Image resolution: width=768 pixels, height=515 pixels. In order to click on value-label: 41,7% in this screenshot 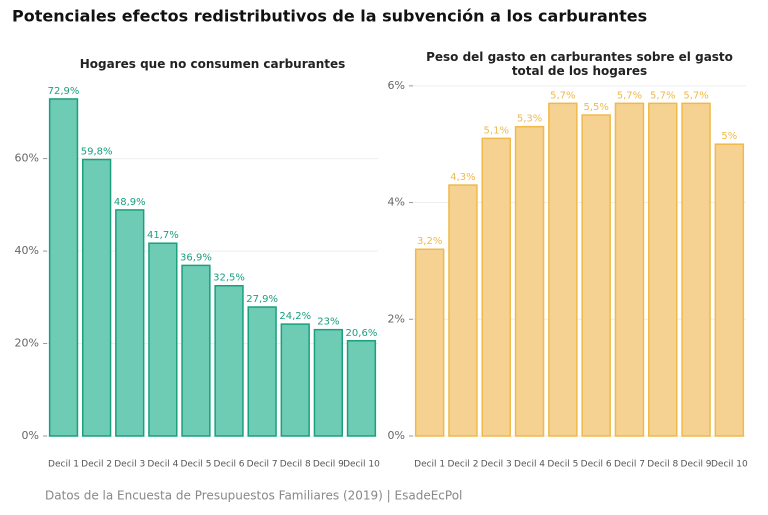, I will do `click(163, 235)`.